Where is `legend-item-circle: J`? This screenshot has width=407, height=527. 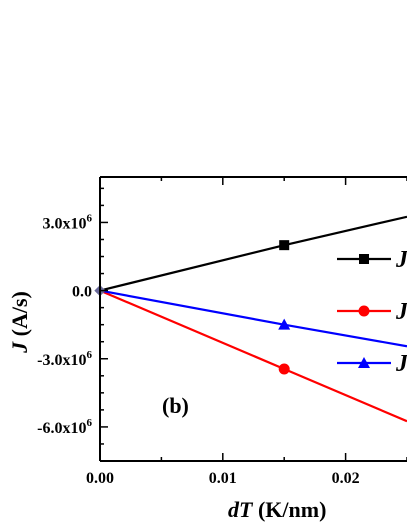 legend-item-circle: J is located at coordinates (372, 312).